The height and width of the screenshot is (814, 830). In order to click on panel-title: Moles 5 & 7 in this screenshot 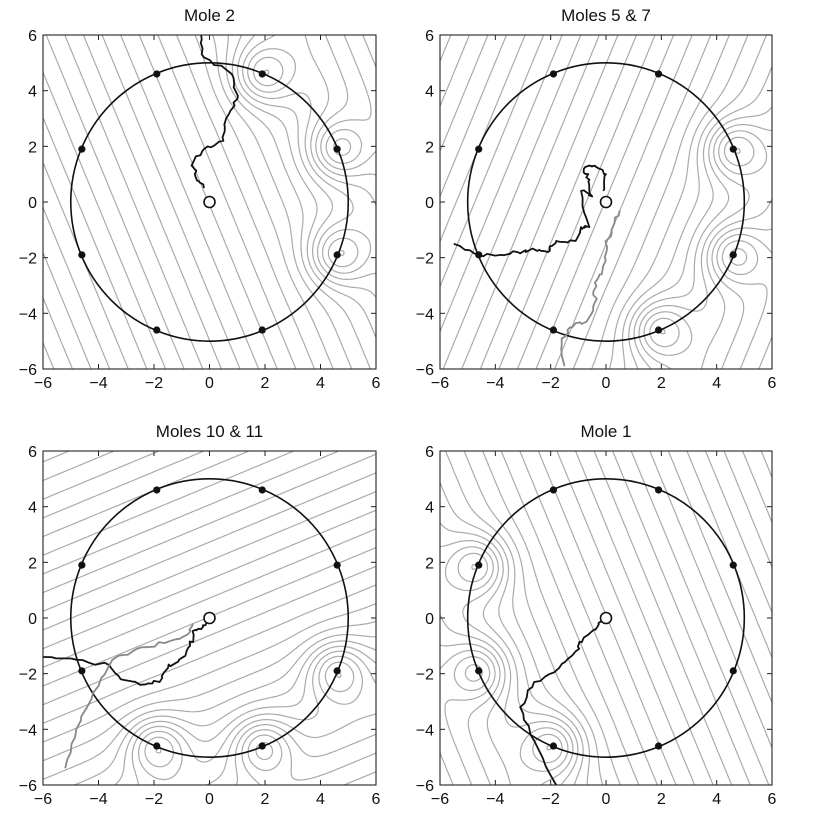, I will do `click(606, 15)`.